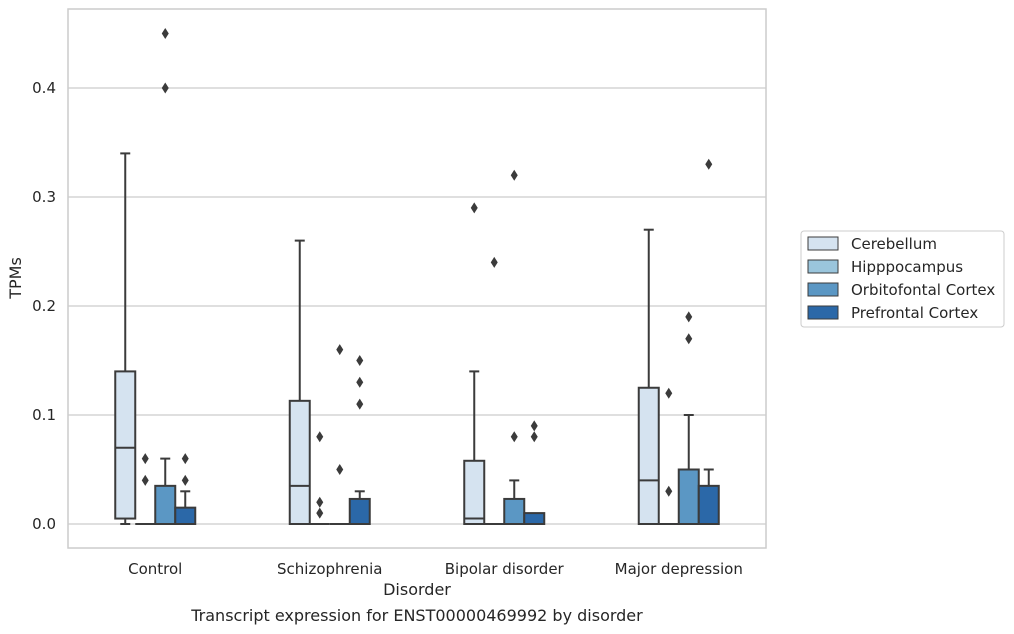 Image resolution: width=1014 pixels, height=634 pixels. Describe the element at coordinates (44, 415) in the screenshot. I see `y-tick-label: 0.1` at that location.